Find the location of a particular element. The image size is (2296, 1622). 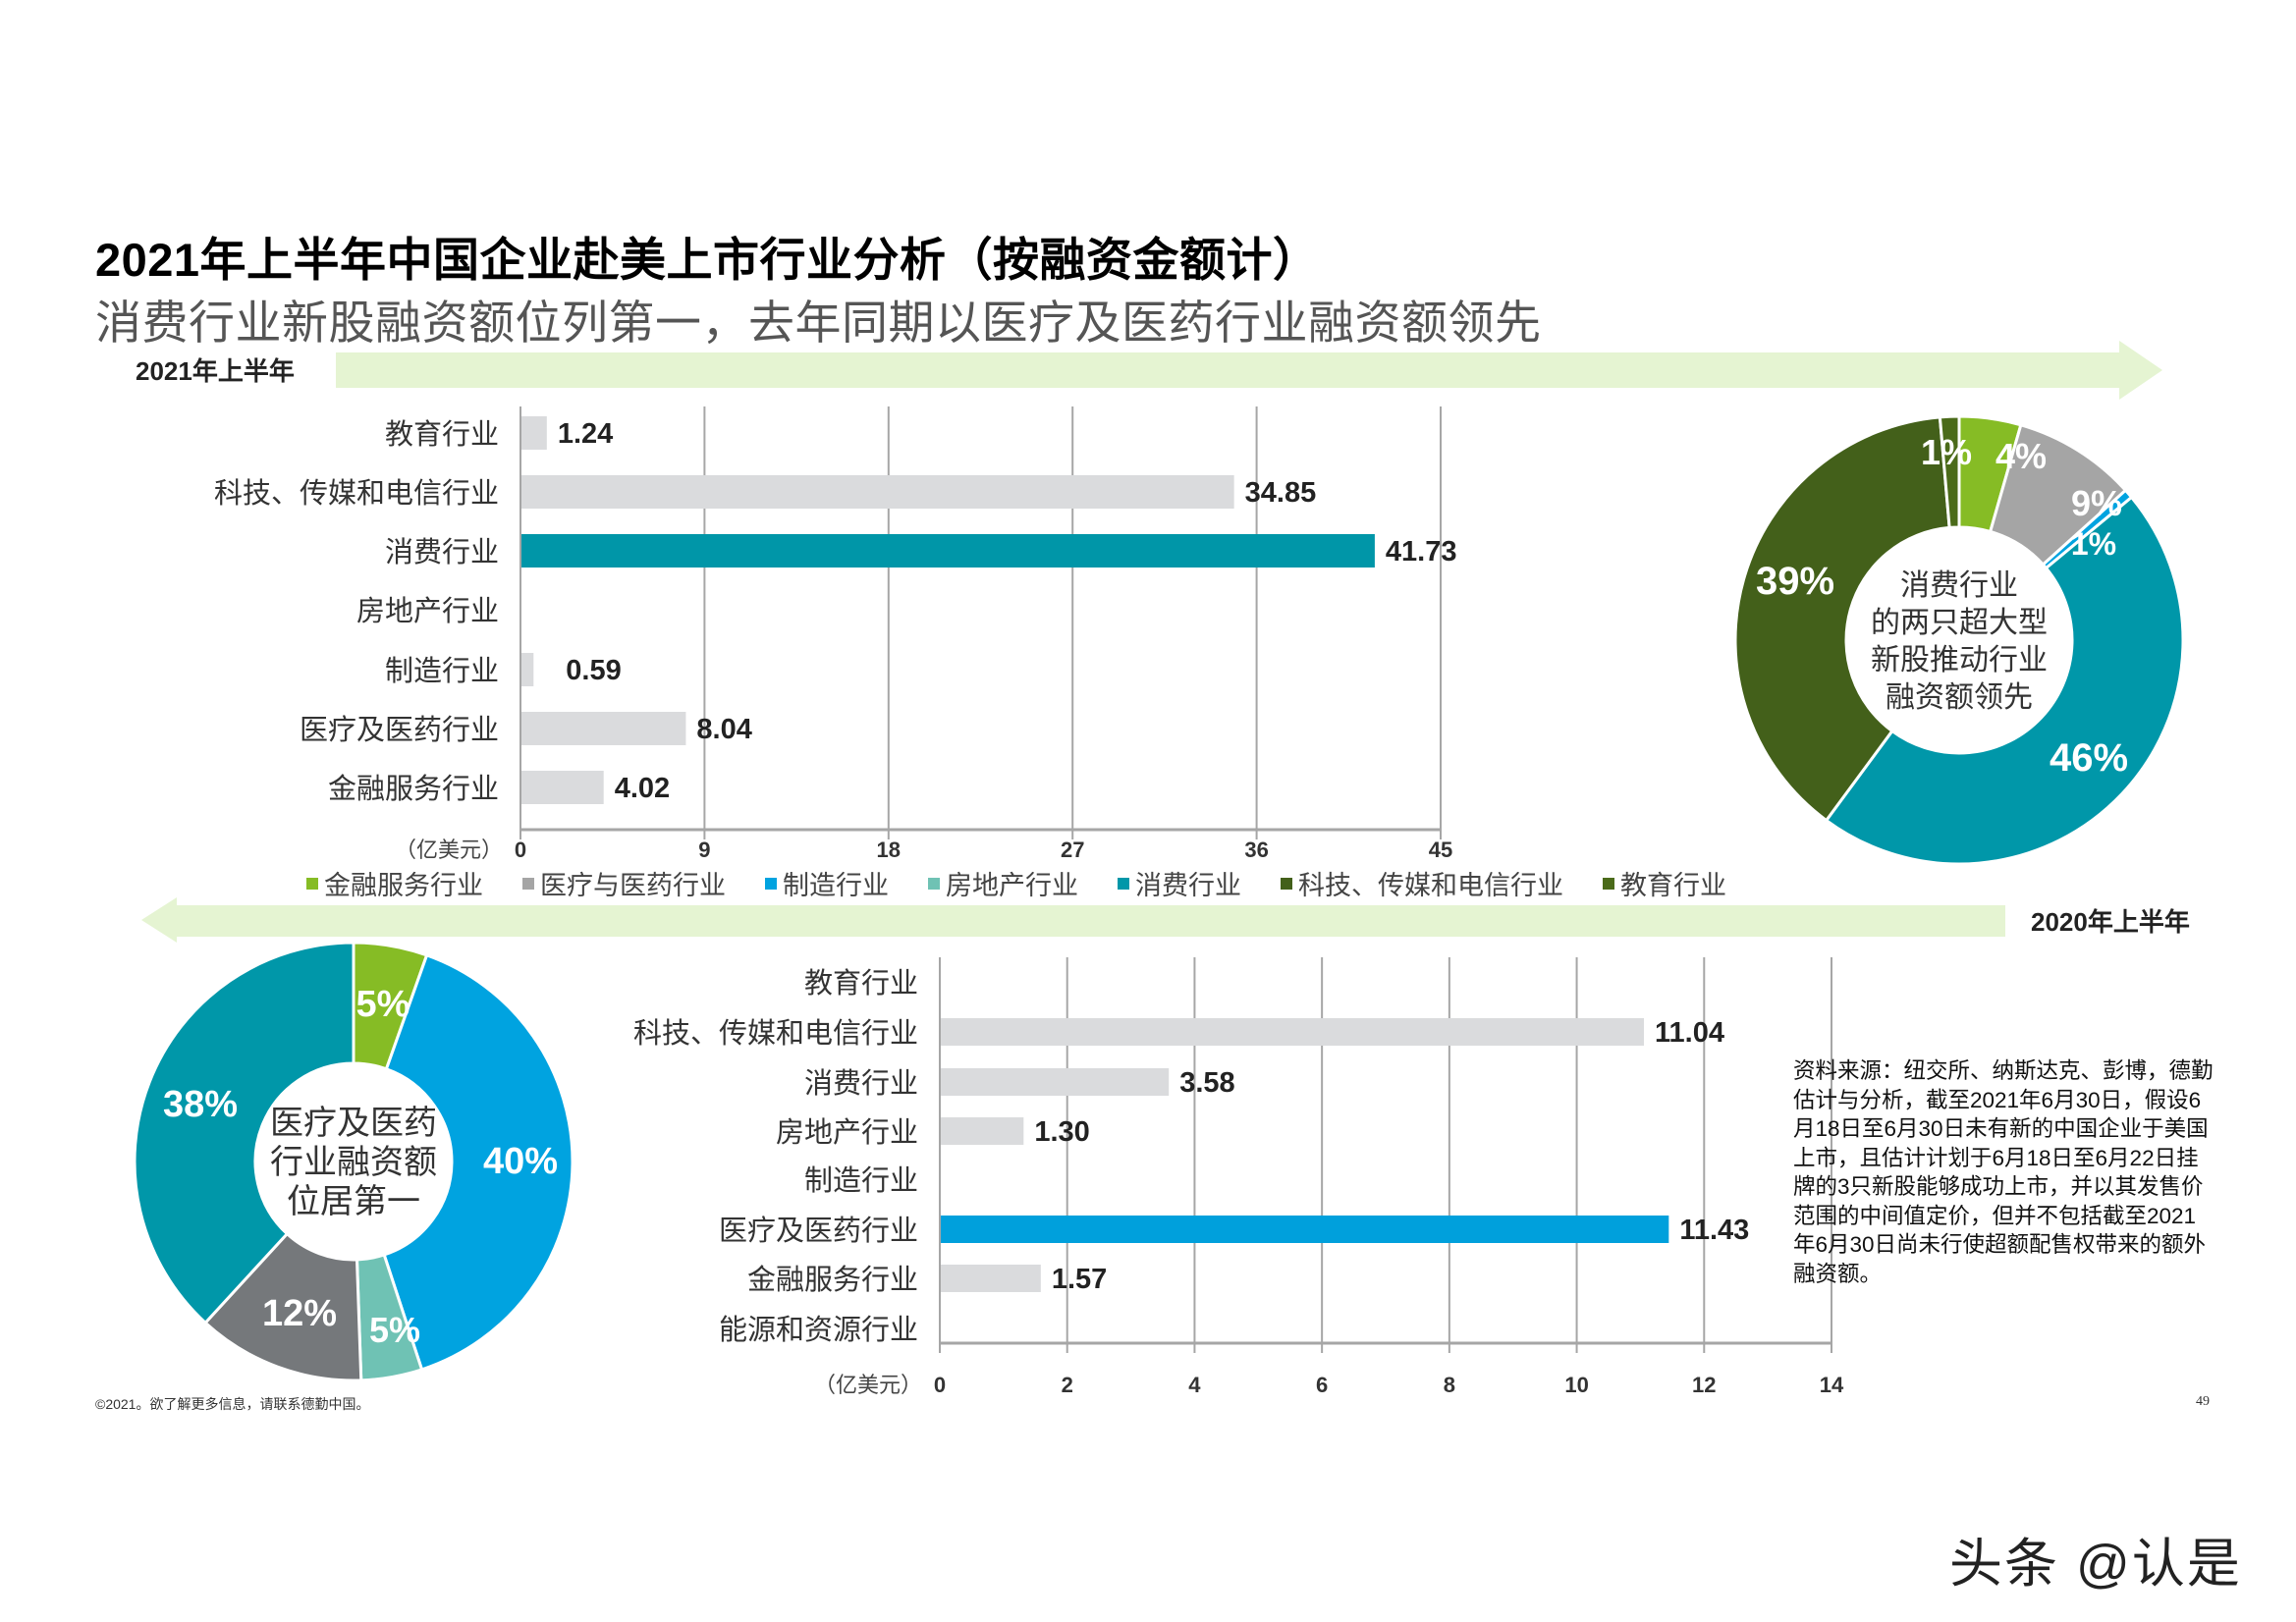

donut-center-text: 位居第一 is located at coordinates (353, 1201).